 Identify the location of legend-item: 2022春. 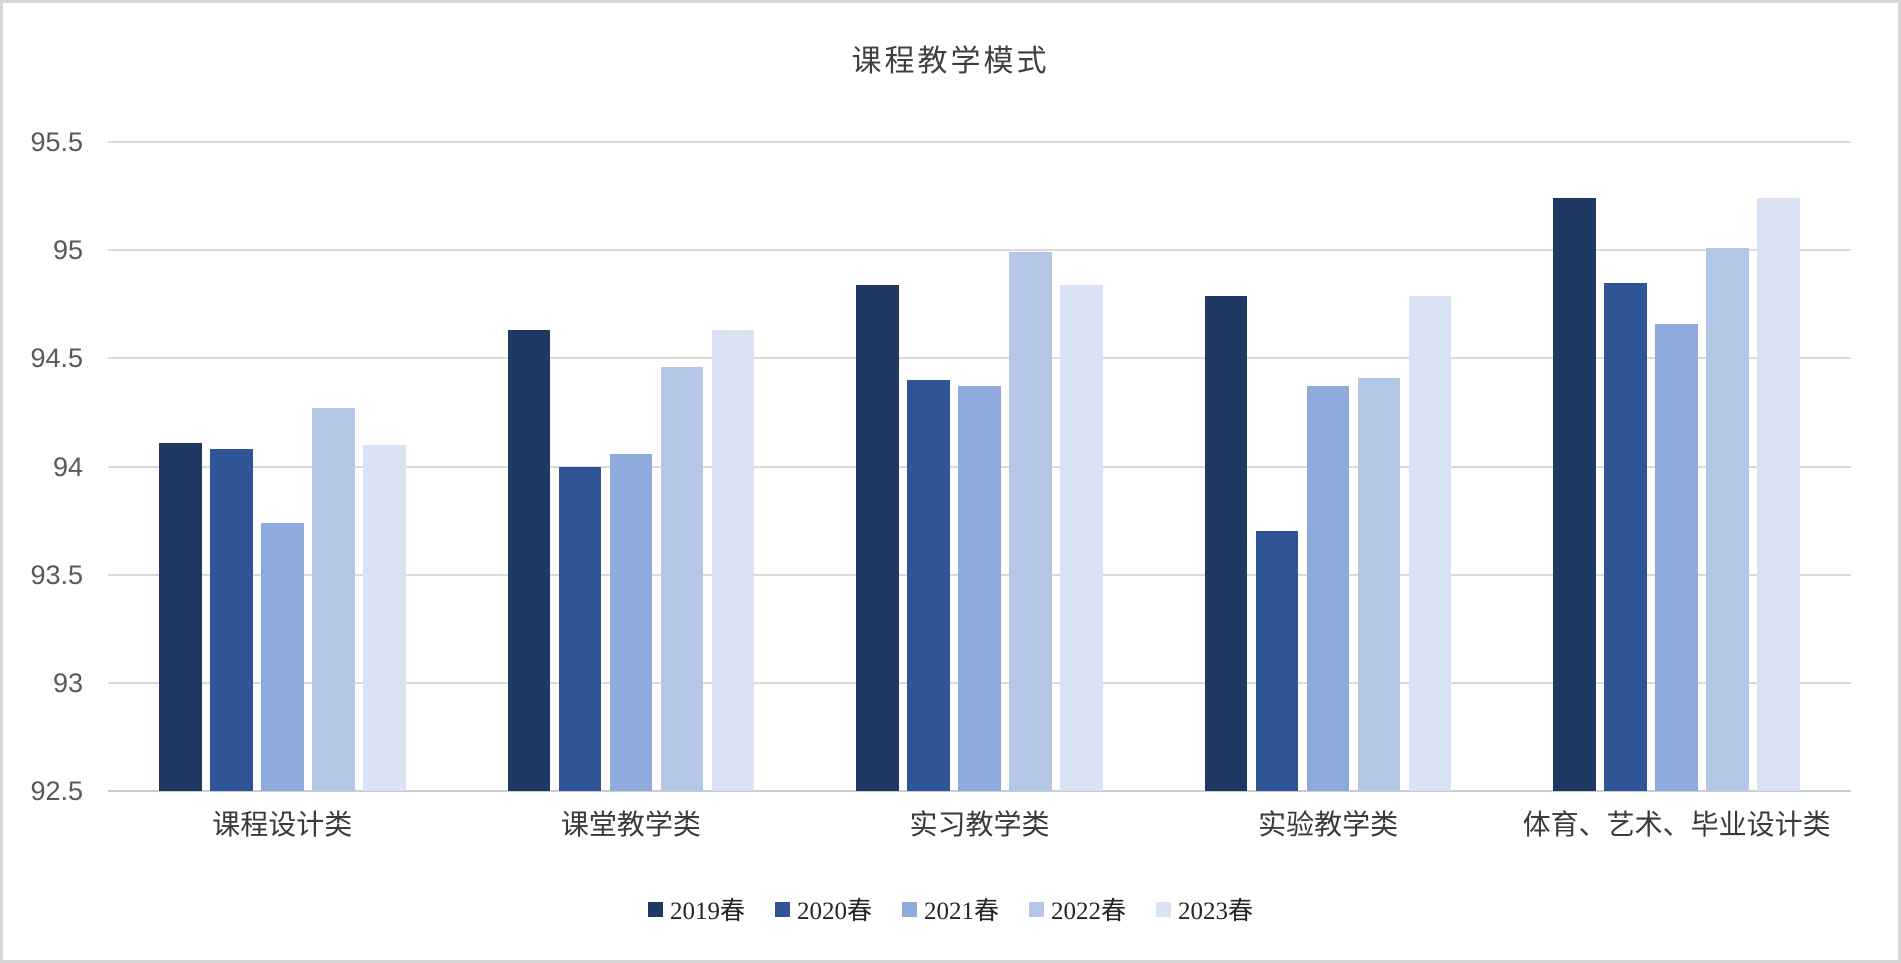
(1077, 909).